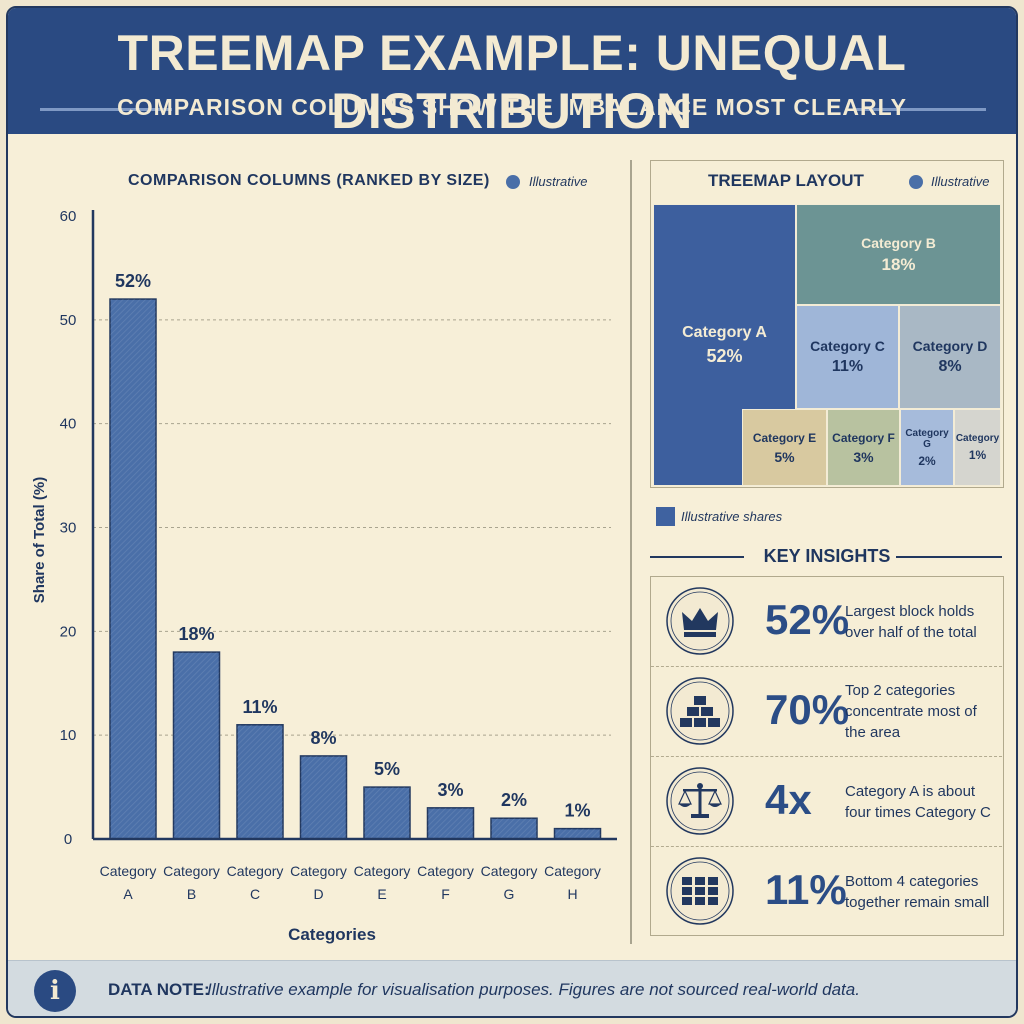 The width and height of the screenshot is (1024, 1024). I want to click on y-tick-label: 60, so click(68, 216).